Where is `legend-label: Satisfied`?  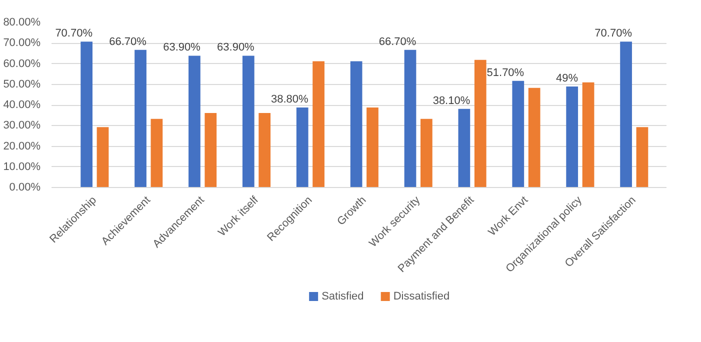
legend-label: Satisfied is located at coordinates (343, 296).